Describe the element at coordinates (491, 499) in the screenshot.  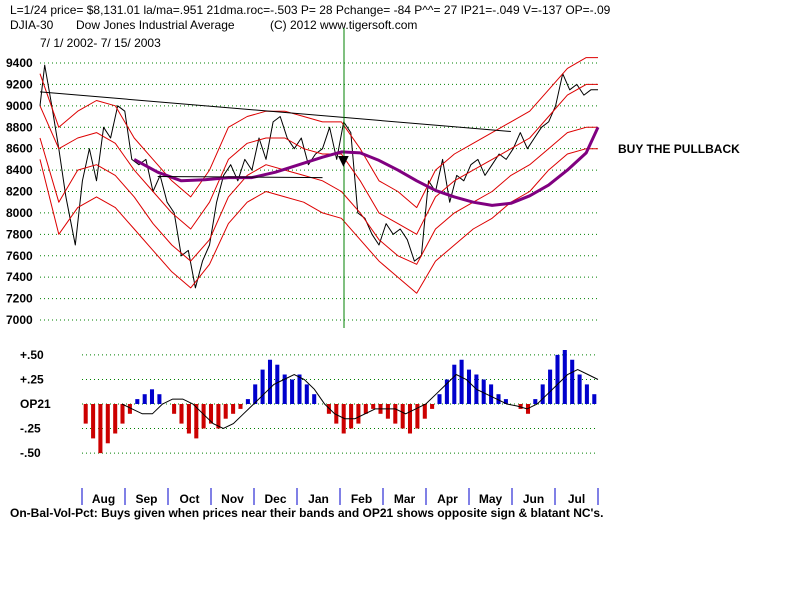
I see `month-label: May` at that location.